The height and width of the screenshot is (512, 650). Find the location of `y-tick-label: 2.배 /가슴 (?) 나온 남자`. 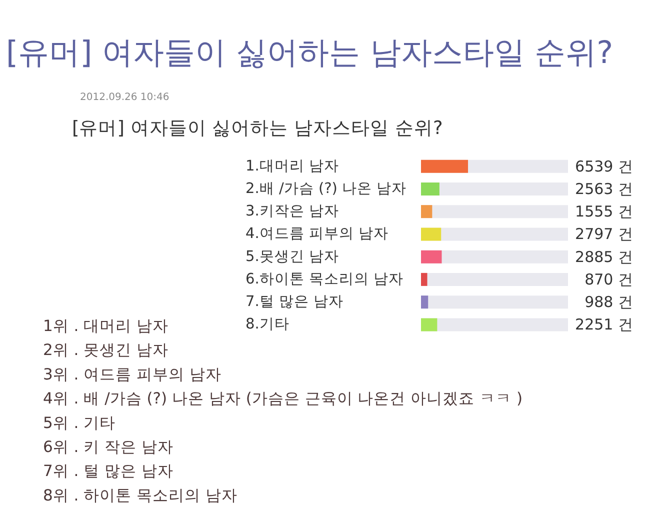

y-tick-label: 2.배 /가슴 (?) 나온 남자 is located at coordinates (326, 188).